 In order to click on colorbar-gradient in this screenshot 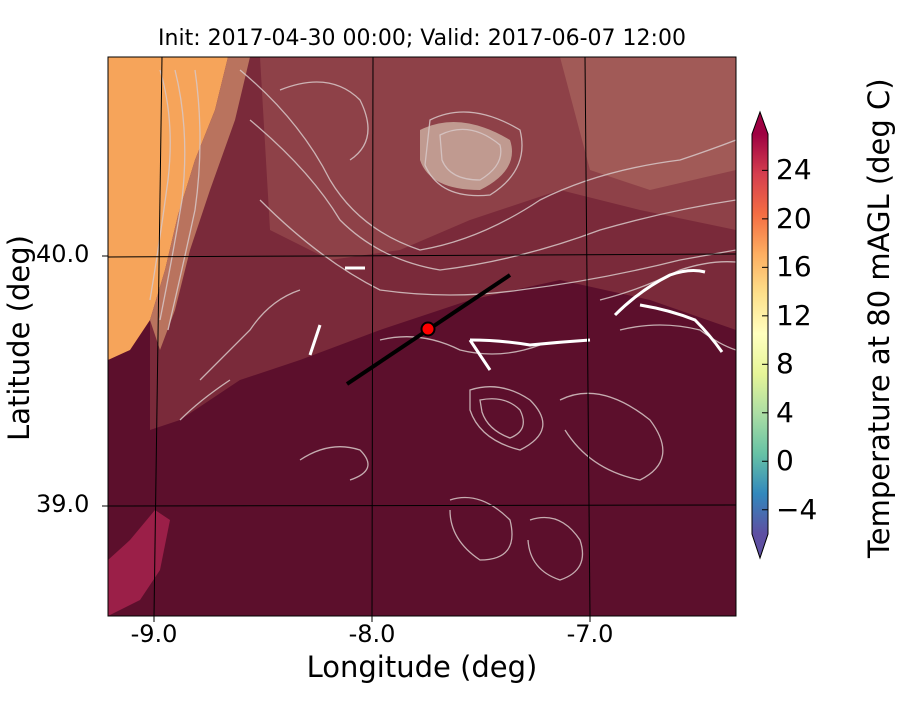, I will do `click(760, 334)`.